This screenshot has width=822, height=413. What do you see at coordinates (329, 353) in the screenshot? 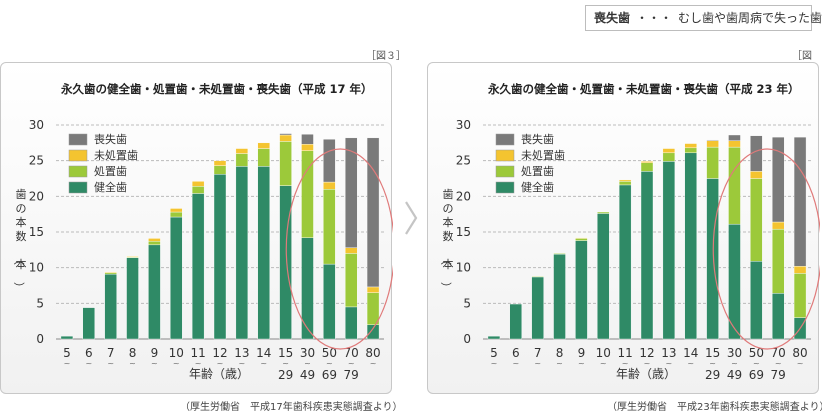
I see `x-tick-label: 50` at bounding box center [329, 353].